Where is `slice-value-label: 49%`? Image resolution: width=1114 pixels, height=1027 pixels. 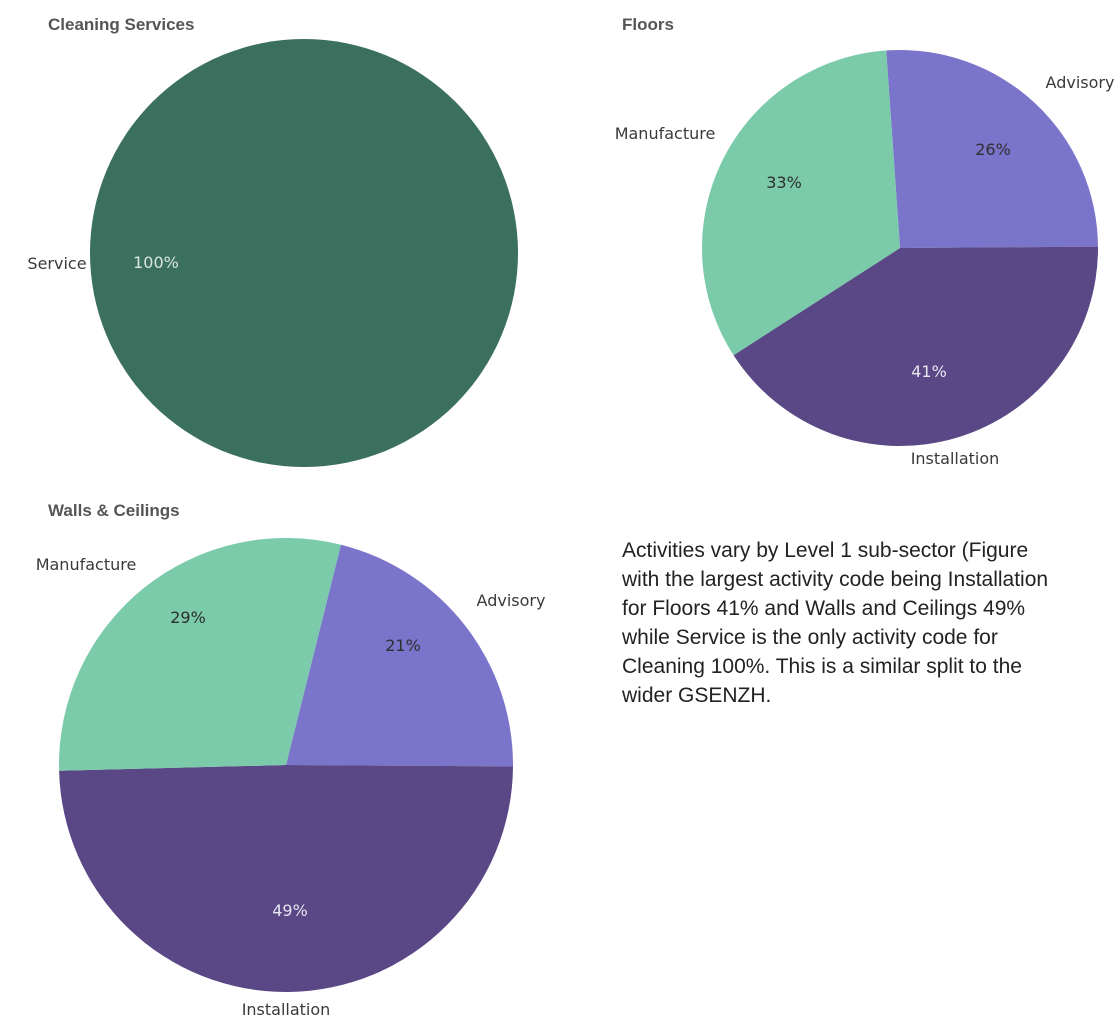
slice-value-label: 49% is located at coordinates (290, 910).